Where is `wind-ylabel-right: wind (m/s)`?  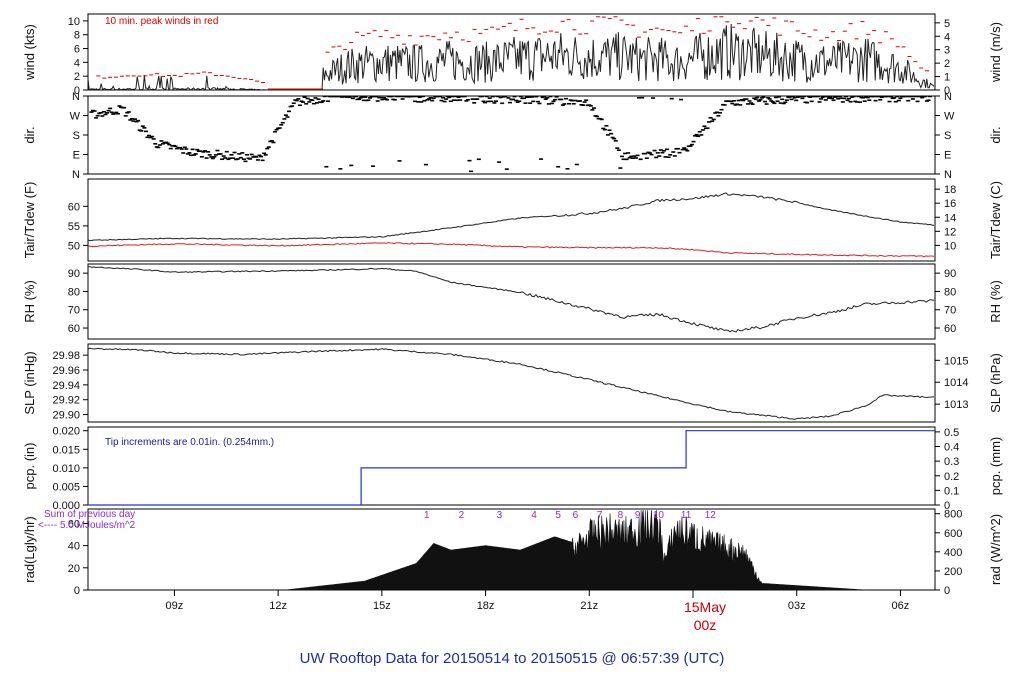
wind-ylabel-right: wind (m/s) is located at coordinates (995, 52).